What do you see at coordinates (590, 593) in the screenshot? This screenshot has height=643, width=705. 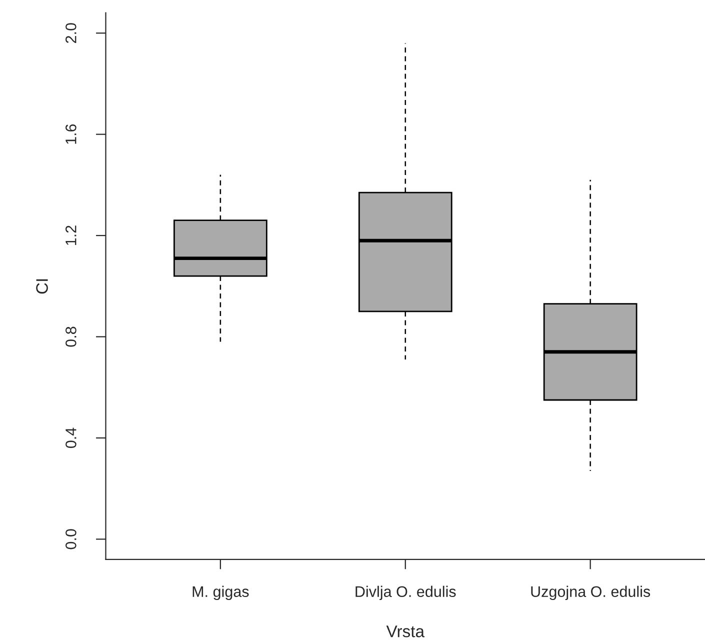 I see `x-tick-label: Uzgojna O. edulis` at bounding box center [590, 593].